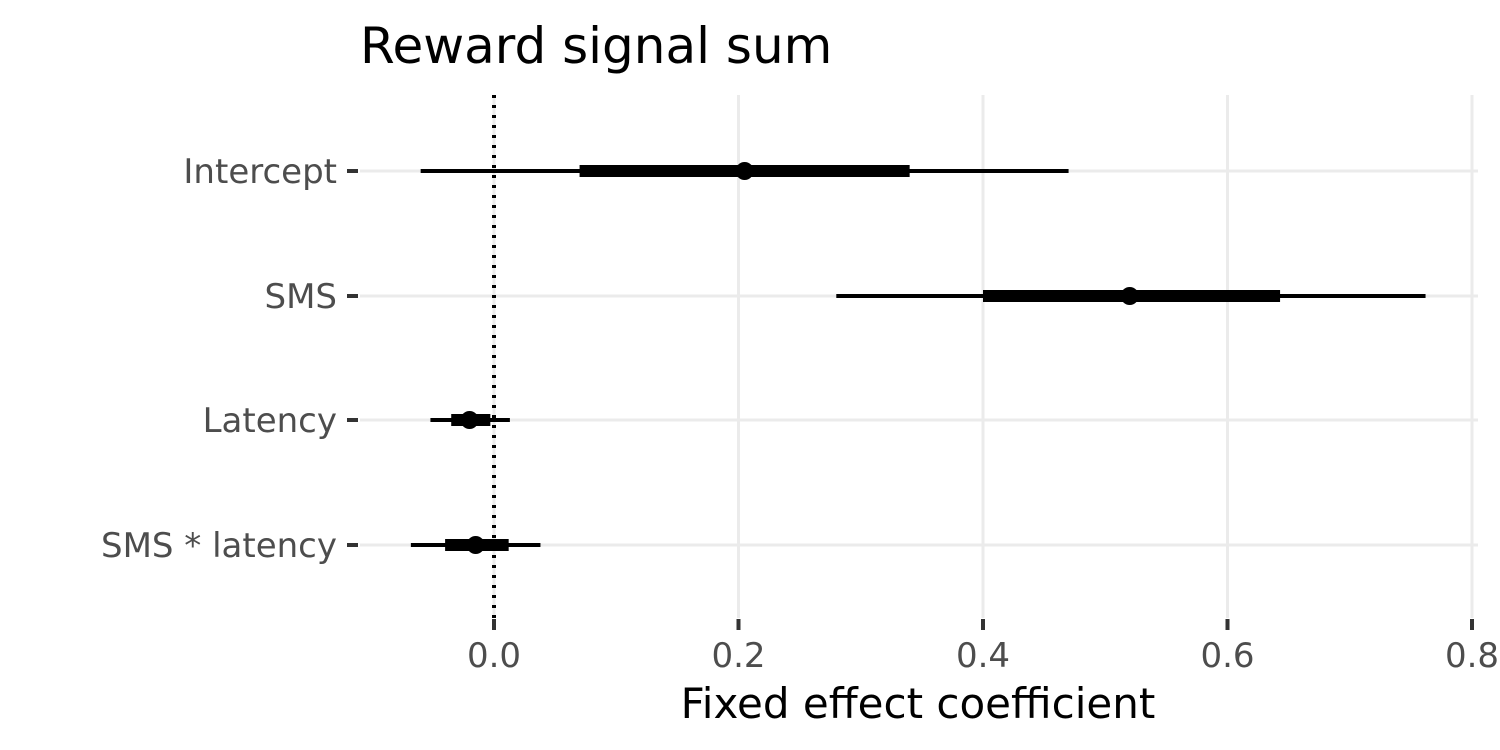  I want to click on x-tick-label-4: 0.8, so click(1472, 656).